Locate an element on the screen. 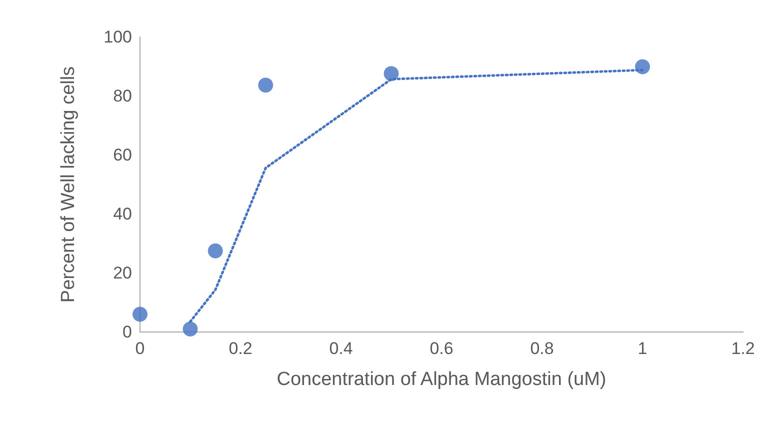  y-tick-label: 60 is located at coordinates (122, 155).